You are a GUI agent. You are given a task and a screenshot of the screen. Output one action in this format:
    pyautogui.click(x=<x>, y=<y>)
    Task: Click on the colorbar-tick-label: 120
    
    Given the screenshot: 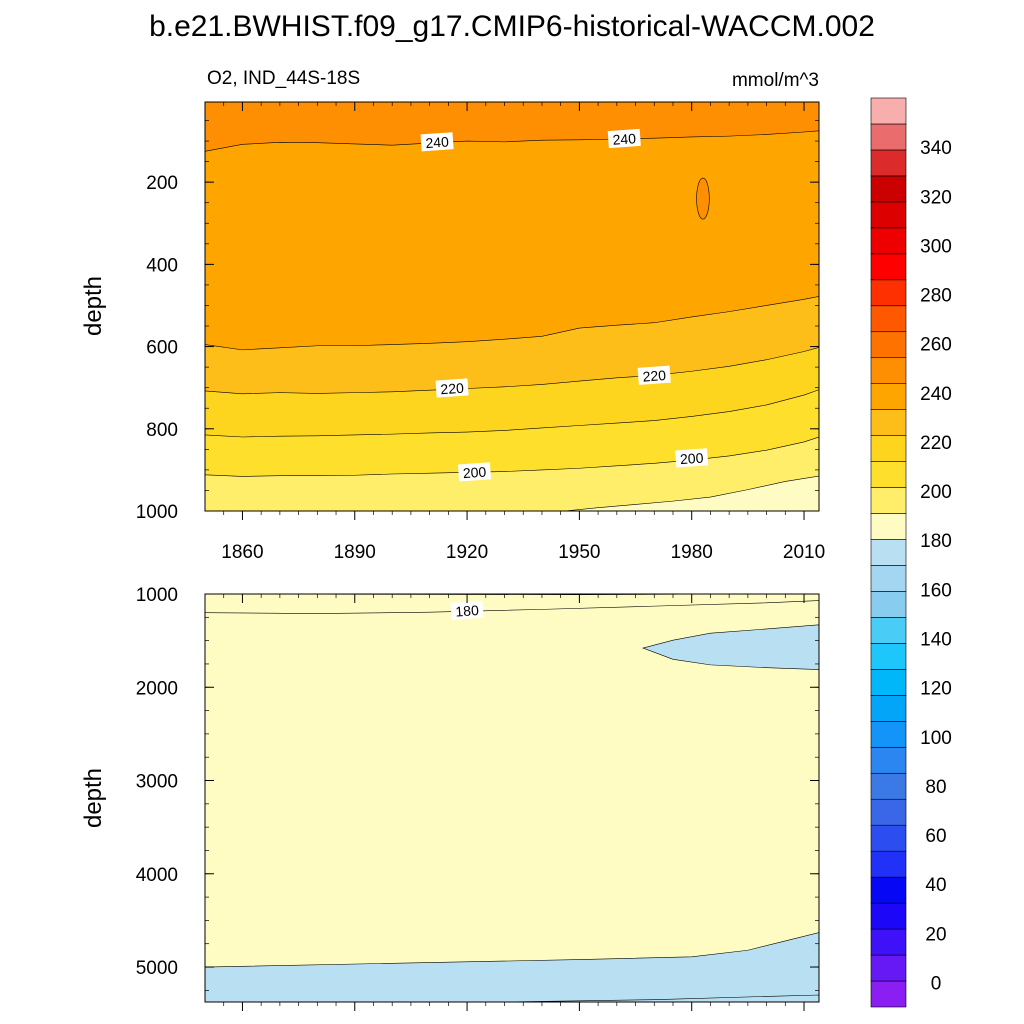 What is the action you would take?
    pyautogui.click(x=936, y=689)
    